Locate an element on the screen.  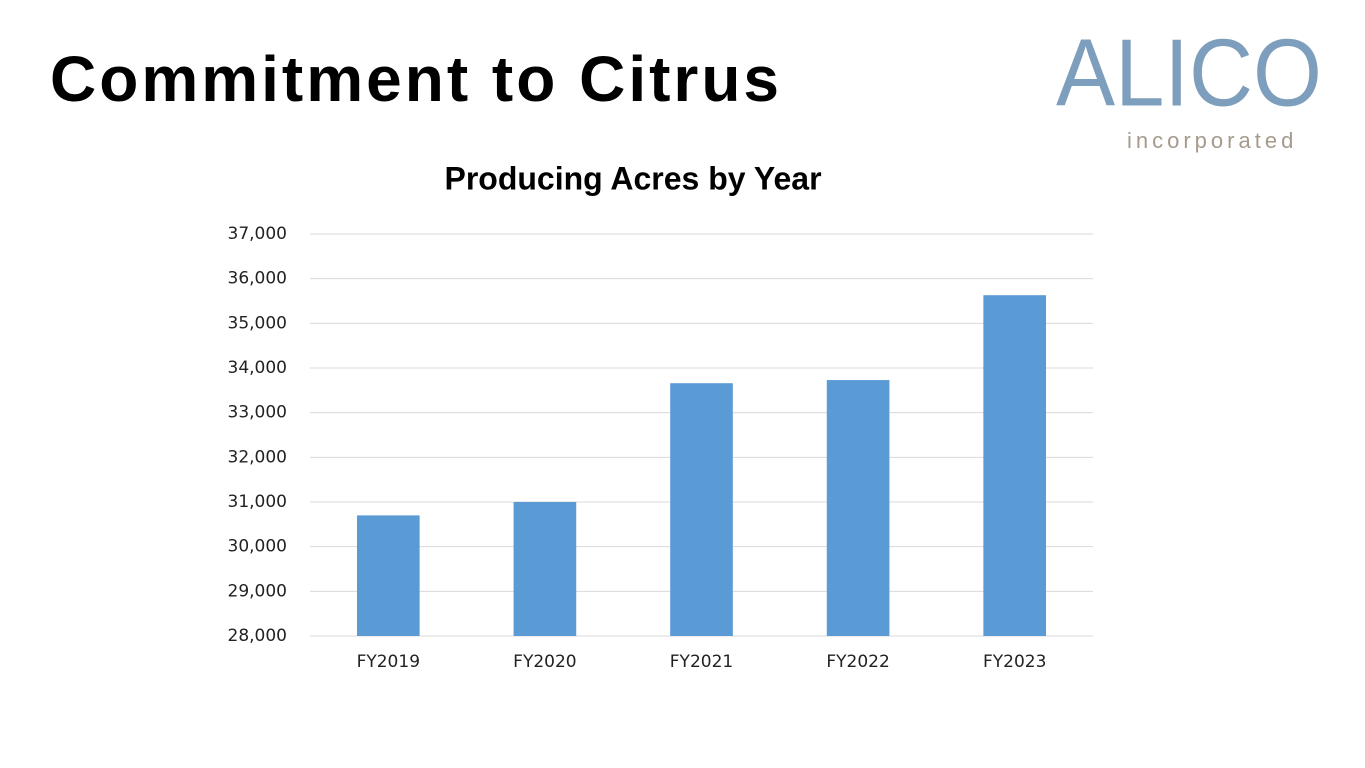
x-tick-label: FY2019 is located at coordinates (388, 662).